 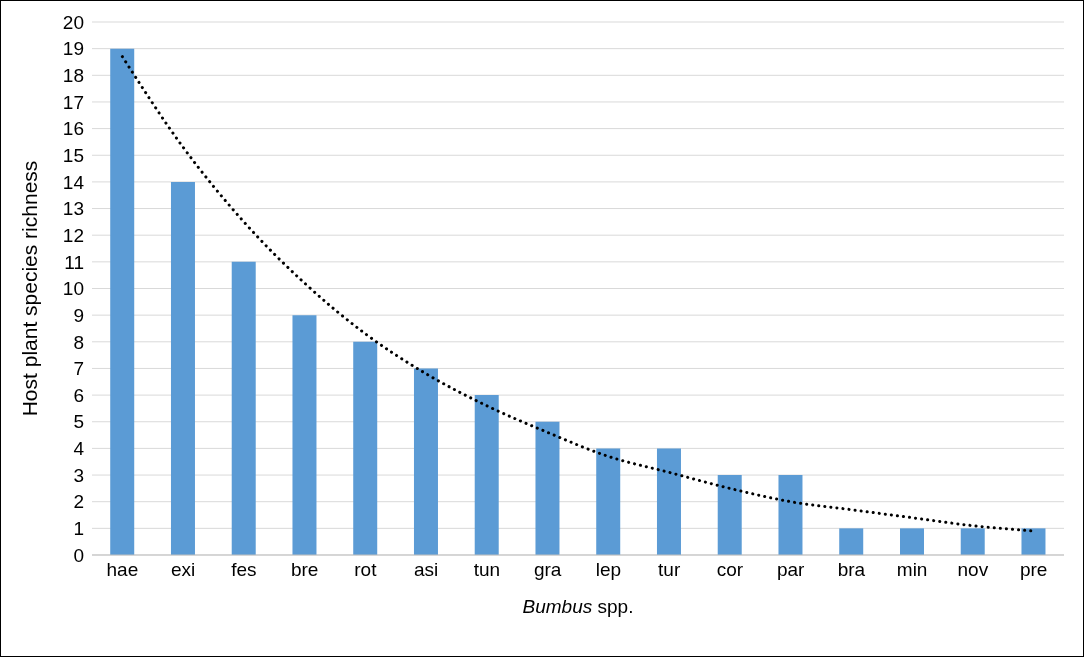 I want to click on x-tick-label: rot, so click(x=366, y=570).